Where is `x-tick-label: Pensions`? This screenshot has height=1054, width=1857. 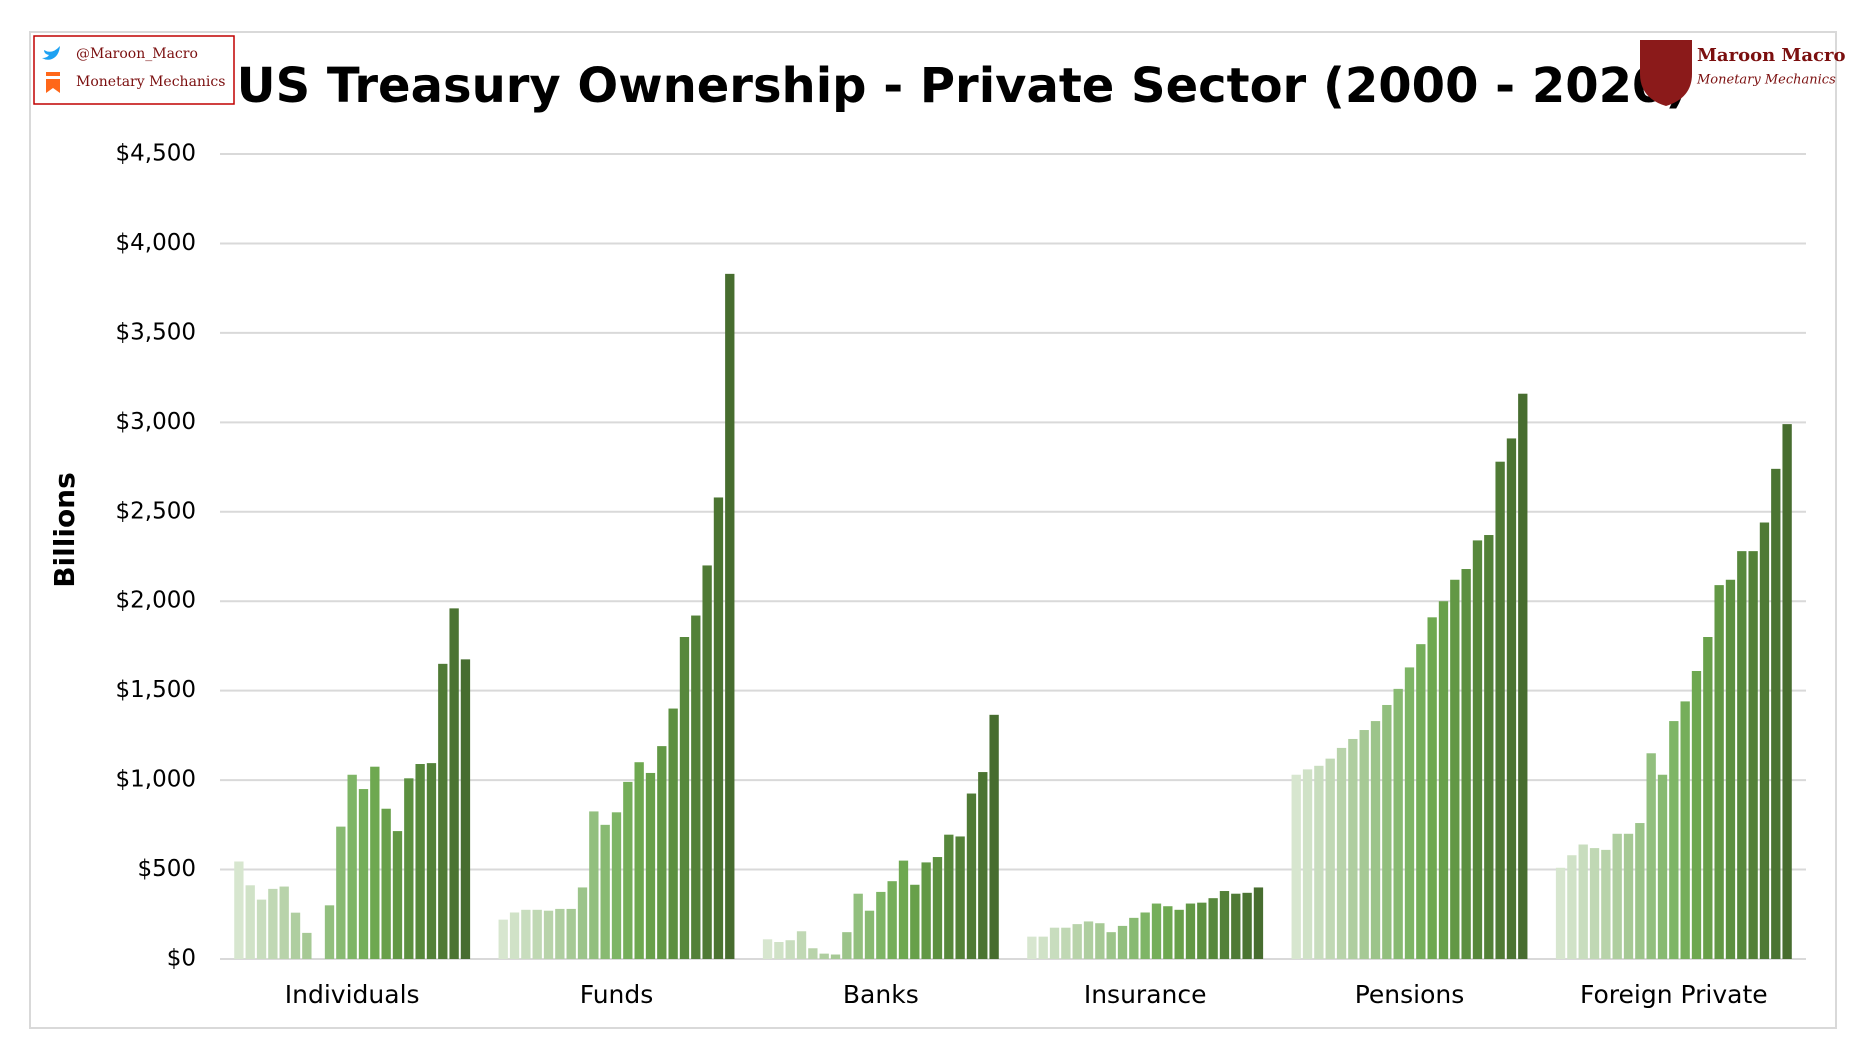 x-tick-label: Pensions is located at coordinates (1410, 994).